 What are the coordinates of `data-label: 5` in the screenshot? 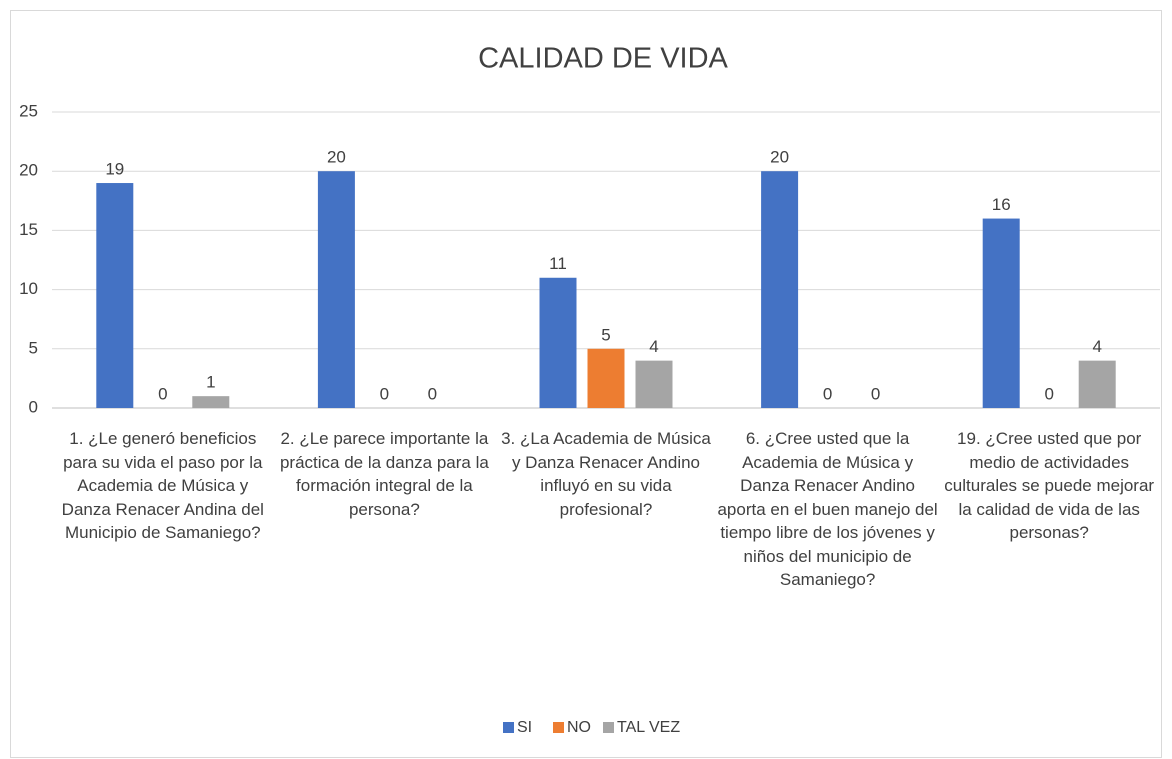 It's located at (605, 334).